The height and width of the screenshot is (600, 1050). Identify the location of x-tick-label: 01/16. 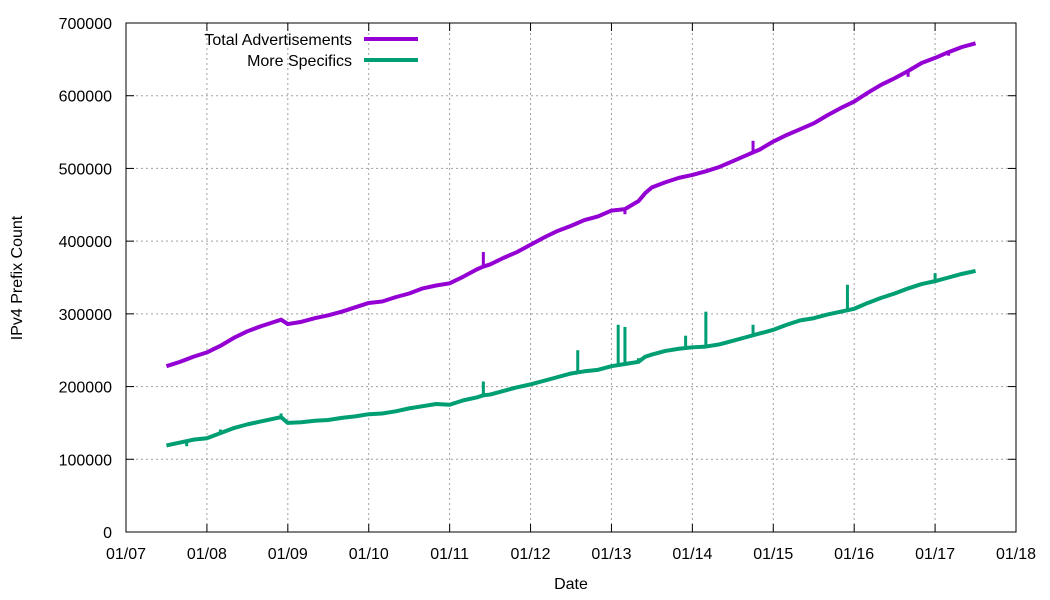
(854, 554).